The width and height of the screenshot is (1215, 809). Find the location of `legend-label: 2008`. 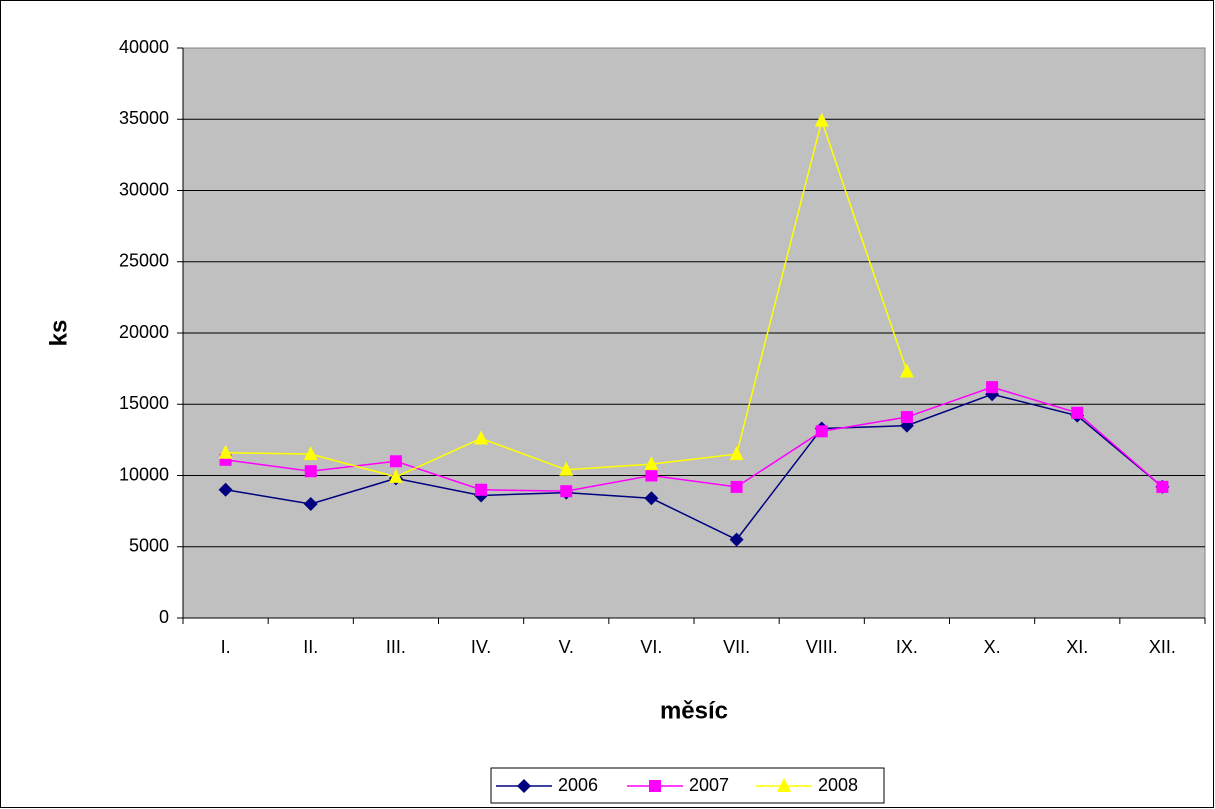

legend-label: 2008 is located at coordinates (838, 785).